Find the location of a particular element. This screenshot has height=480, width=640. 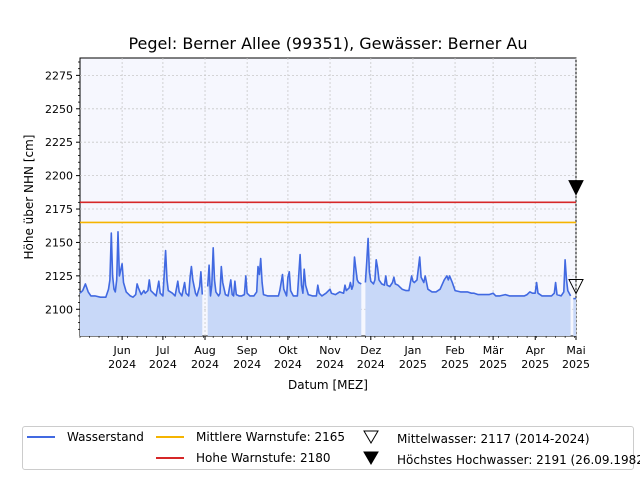

x-tick-label: Okt 2024 is located at coordinates (288, 357).